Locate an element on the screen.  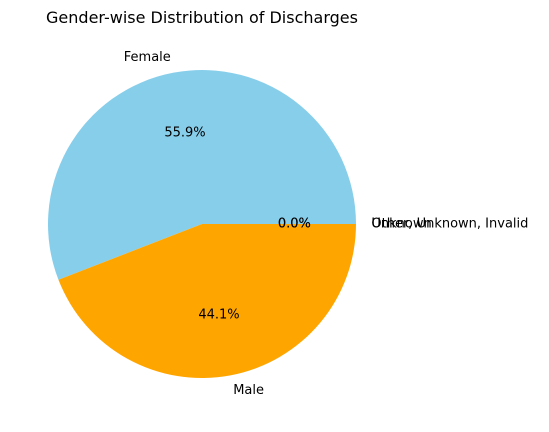
slice-percent-male: 44.1% is located at coordinates (218, 314).